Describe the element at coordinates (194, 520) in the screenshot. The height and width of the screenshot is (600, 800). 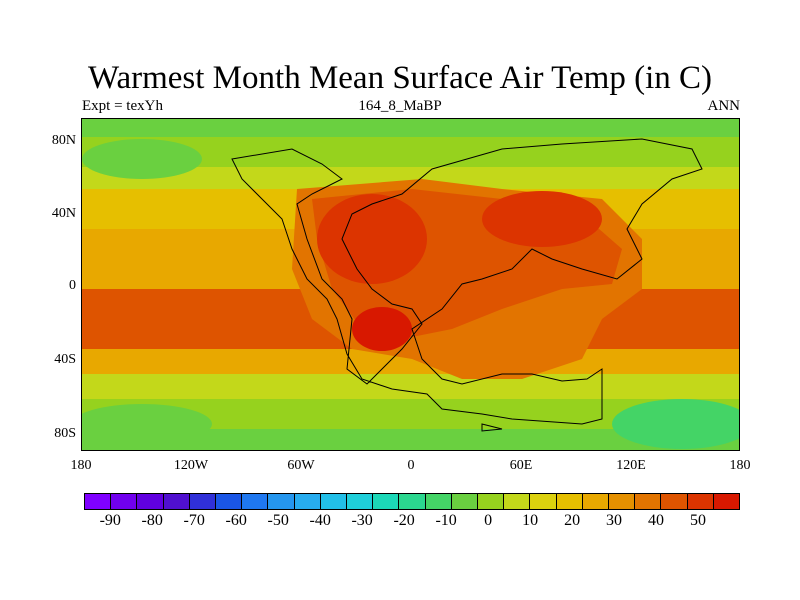
I see `colorbar-label: -70` at that location.